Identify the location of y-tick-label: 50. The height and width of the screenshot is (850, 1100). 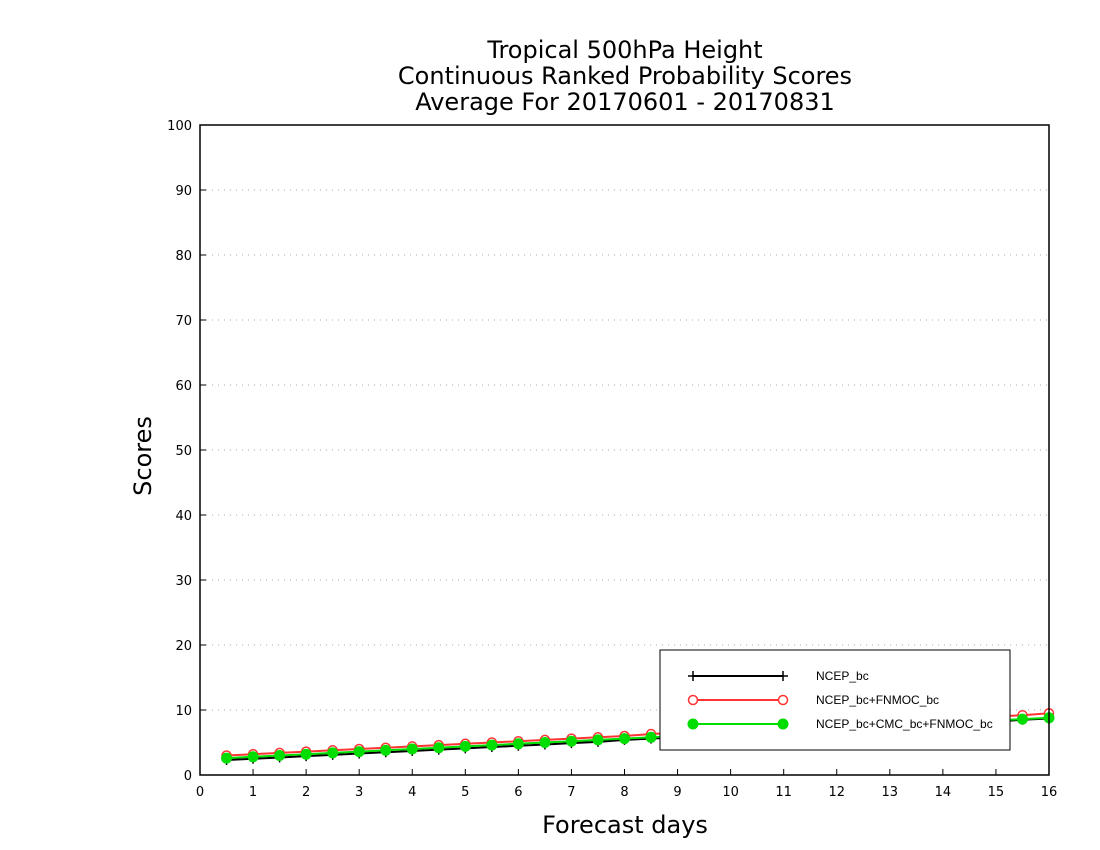
(183, 451).